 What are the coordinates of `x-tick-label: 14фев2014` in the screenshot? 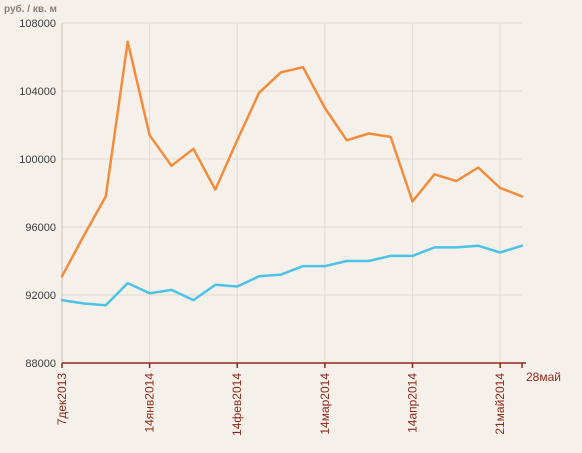 It's located at (237, 404).